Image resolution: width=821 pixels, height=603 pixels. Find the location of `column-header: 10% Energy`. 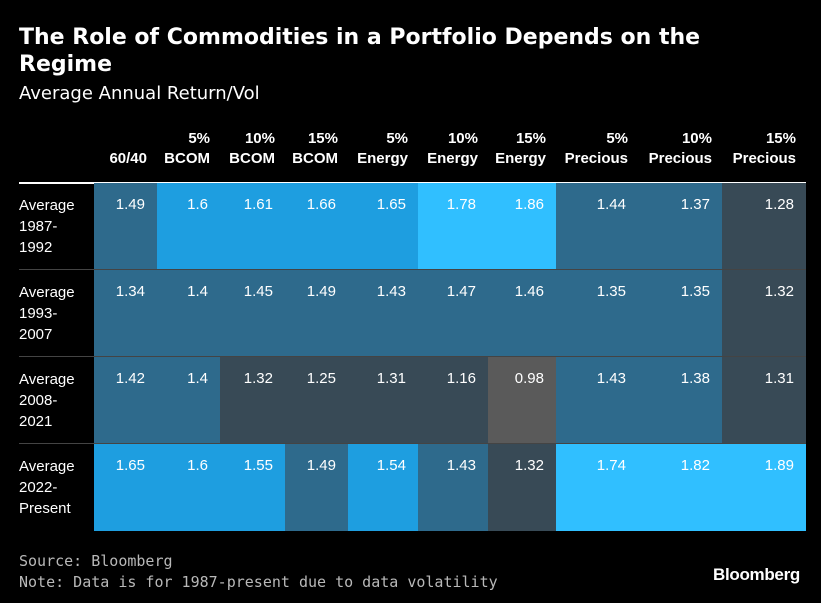

column-header: 10% Energy is located at coordinates (448, 147).